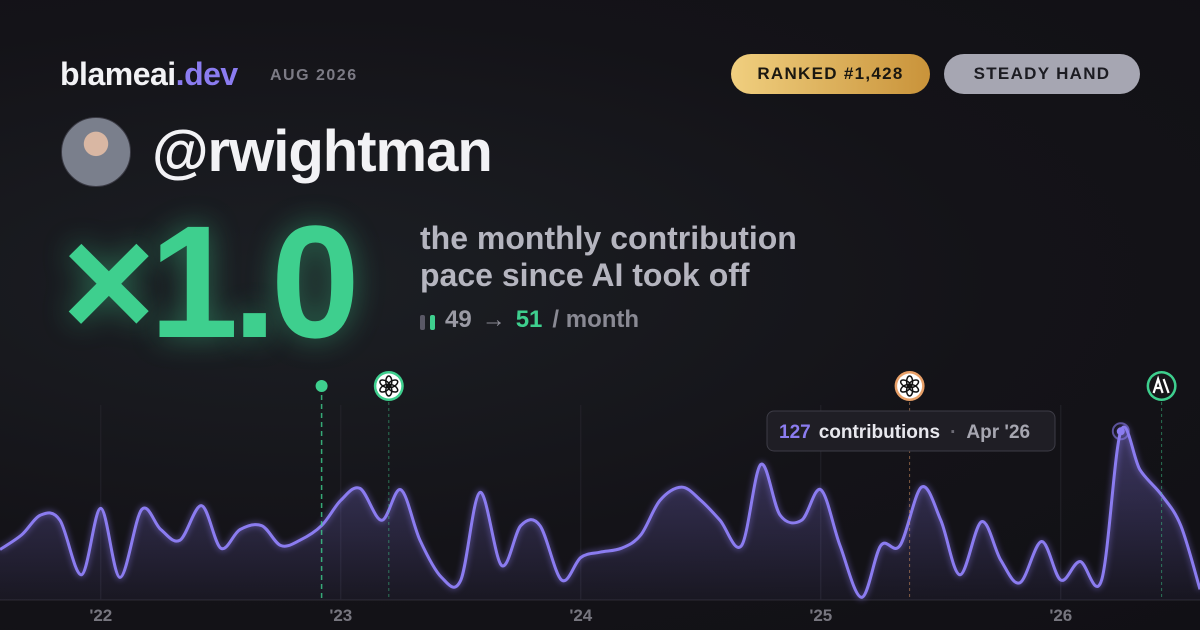 The width and height of the screenshot is (1200, 630). I want to click on tooltip-text: 127 contributions · Apr '26, so click(904, 432).